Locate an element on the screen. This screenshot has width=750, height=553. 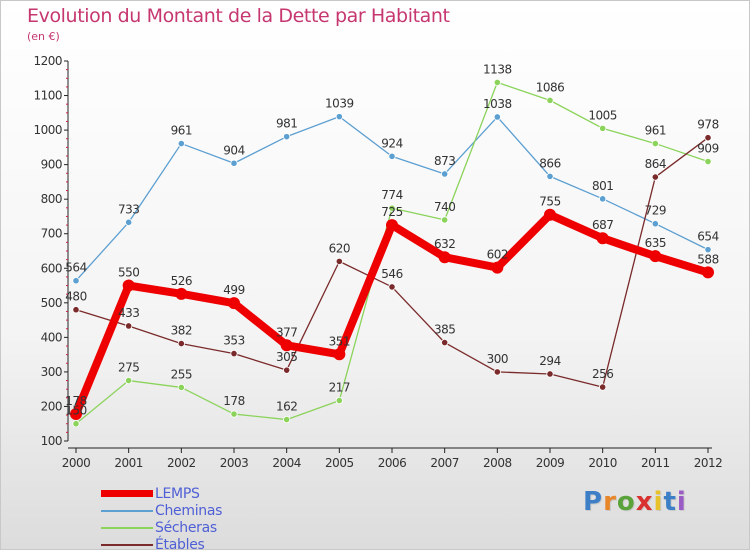
legend-swatch-secheras is located at coordinates (127, 527).